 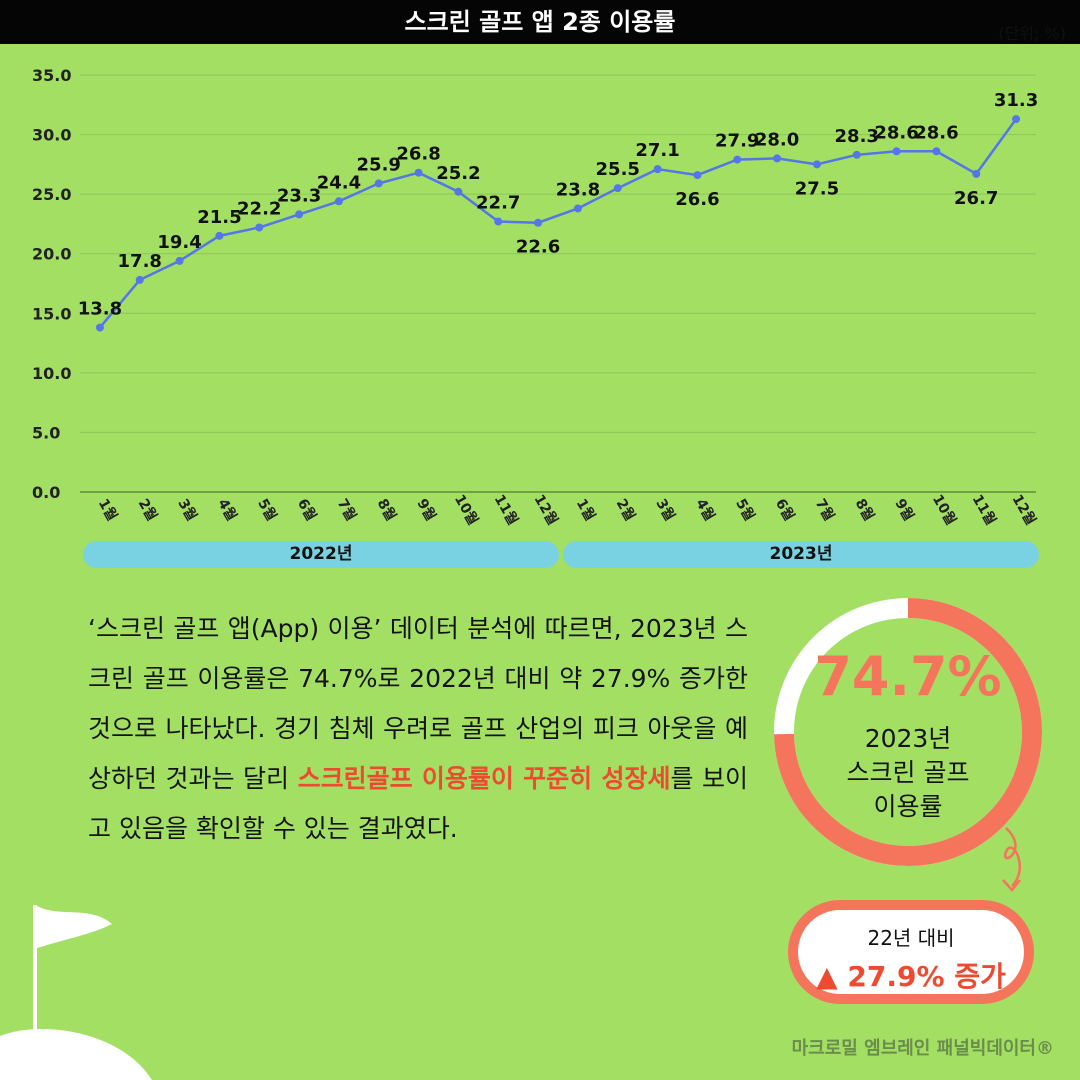 I want to click on donut-percent: 74.7%, so click(x=908, y=676).